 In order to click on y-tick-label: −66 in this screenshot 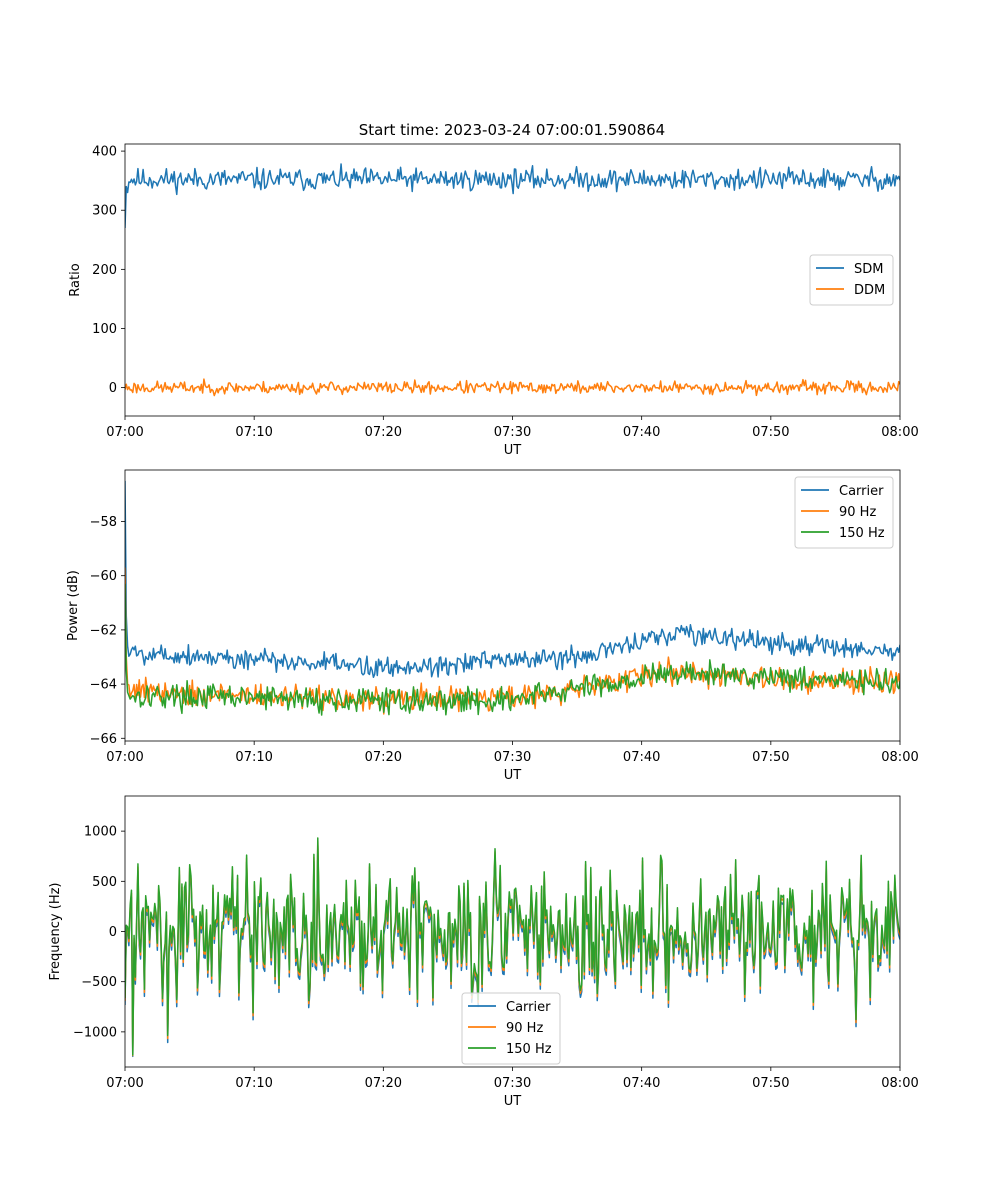, I will do `click(103, 739)`.